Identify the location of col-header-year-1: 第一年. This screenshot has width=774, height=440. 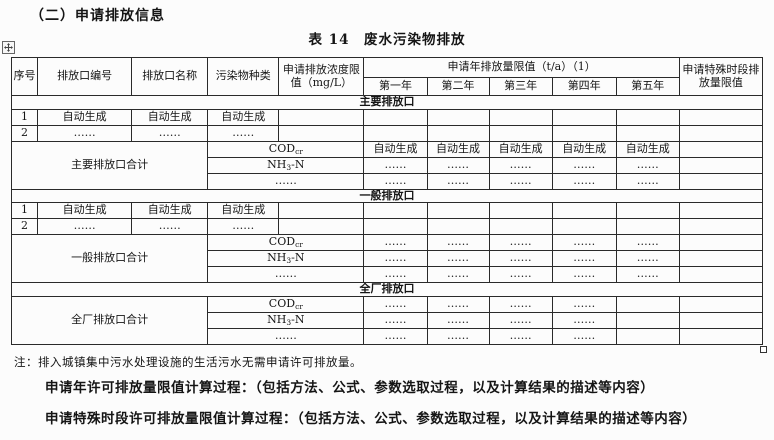
(395, 86).